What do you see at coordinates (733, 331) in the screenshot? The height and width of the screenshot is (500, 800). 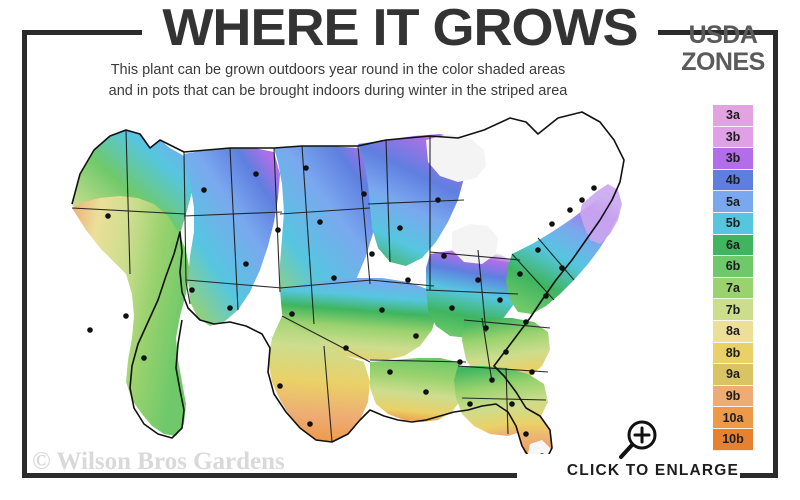 I see `legend-swatch-8a-10: 8a` at bounding box center [733, 331].